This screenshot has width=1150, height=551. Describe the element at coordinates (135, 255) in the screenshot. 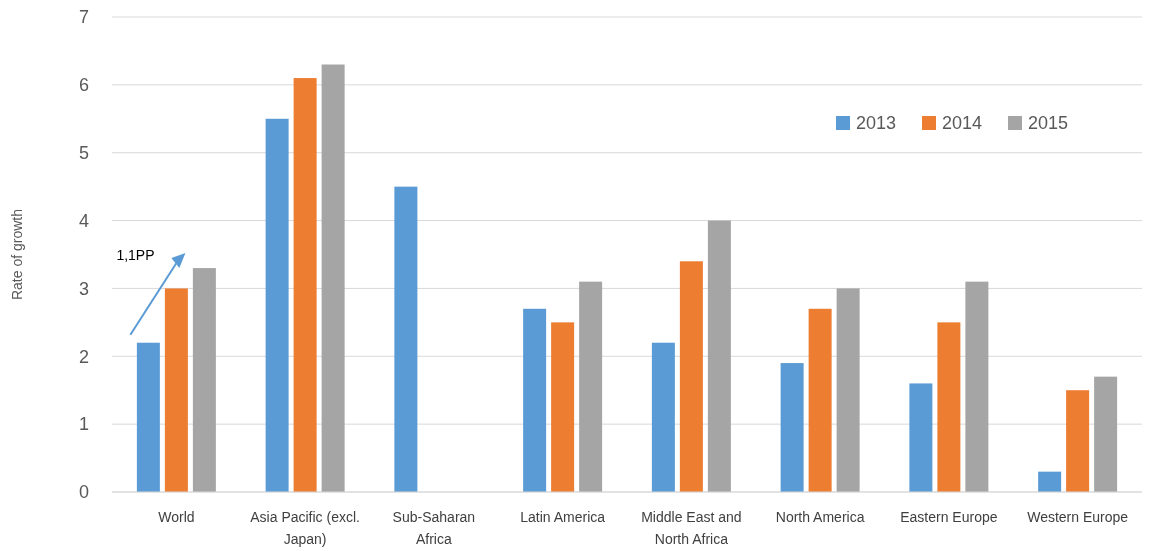

I see `annotation: 1,1PP` at that location.